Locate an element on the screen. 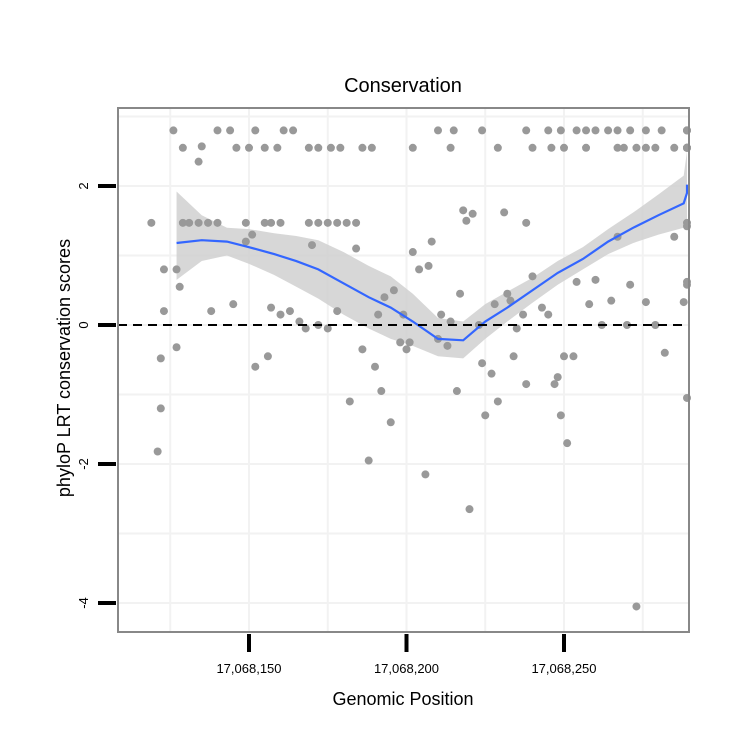  smooth-curve is located at coordinates (432, 263).